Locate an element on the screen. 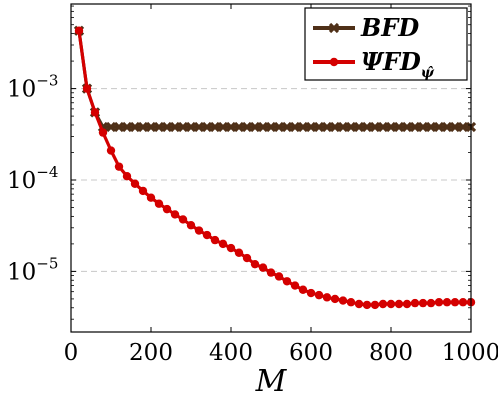 This screenshot has width=498, height=399. legend-entry: ΨFDψ̂ is located at coordinates (374, 64).